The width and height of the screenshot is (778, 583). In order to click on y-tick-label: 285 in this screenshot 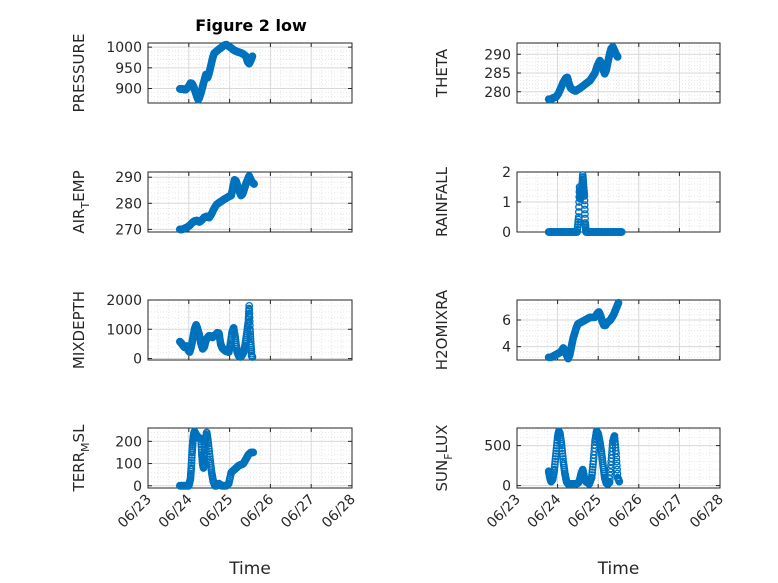, I will do `click(497, 74)`.